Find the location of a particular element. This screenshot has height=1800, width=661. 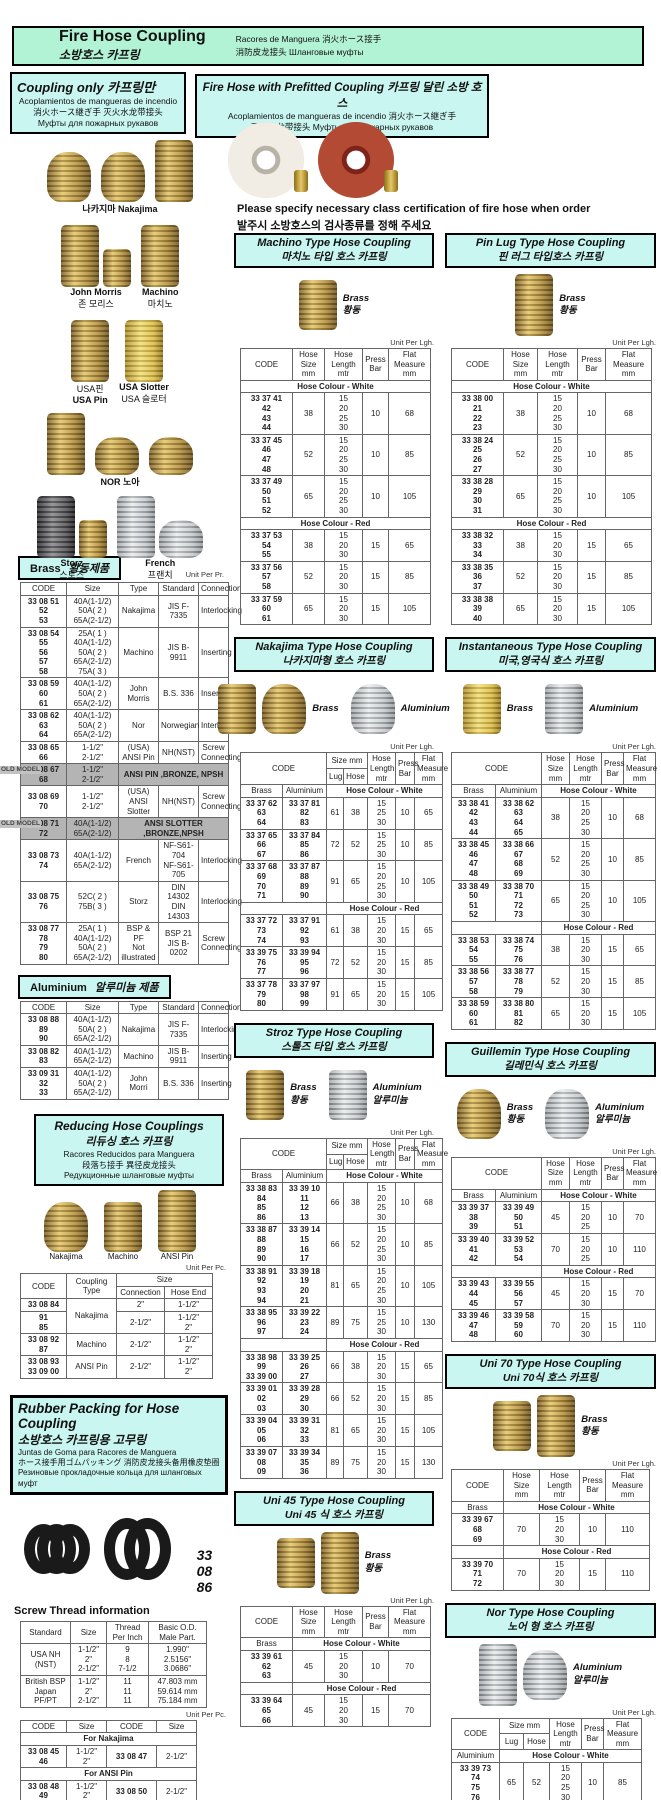

nor-alu-photo is located at coordinates (497, 1674).